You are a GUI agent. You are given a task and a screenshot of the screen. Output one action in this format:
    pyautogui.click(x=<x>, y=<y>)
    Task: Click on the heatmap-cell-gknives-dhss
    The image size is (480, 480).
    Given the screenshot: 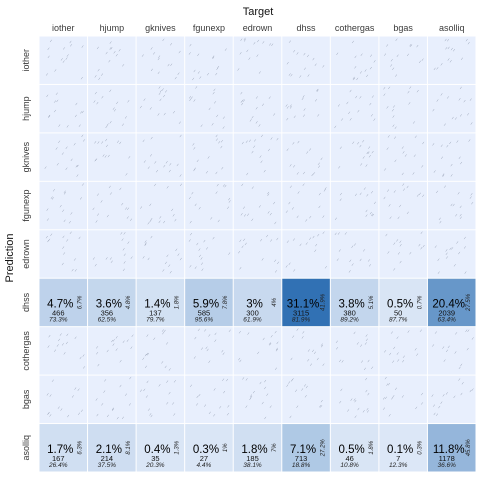 What is the action you would take?
    pyautogui.click(x=306, y=156)
    